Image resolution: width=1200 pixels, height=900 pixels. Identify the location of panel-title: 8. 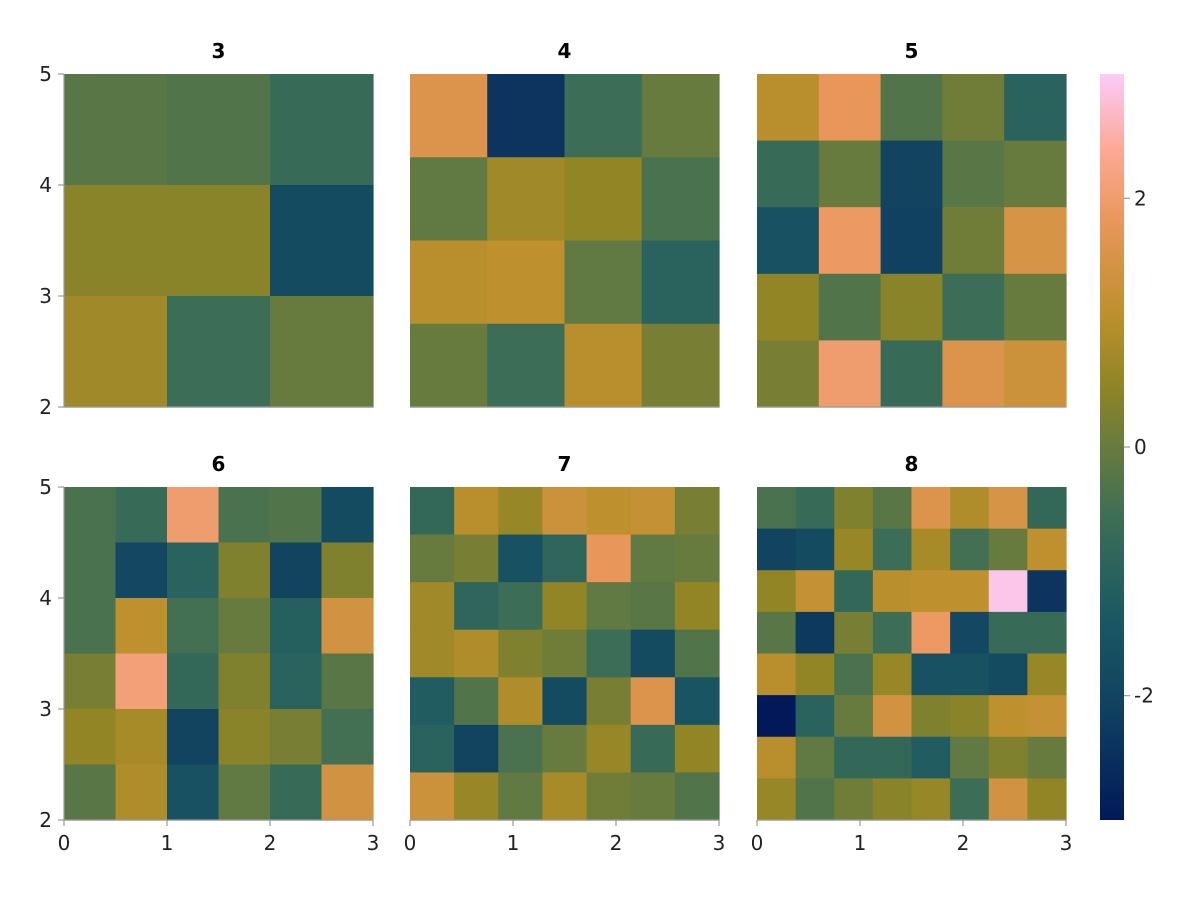
(912, 464).